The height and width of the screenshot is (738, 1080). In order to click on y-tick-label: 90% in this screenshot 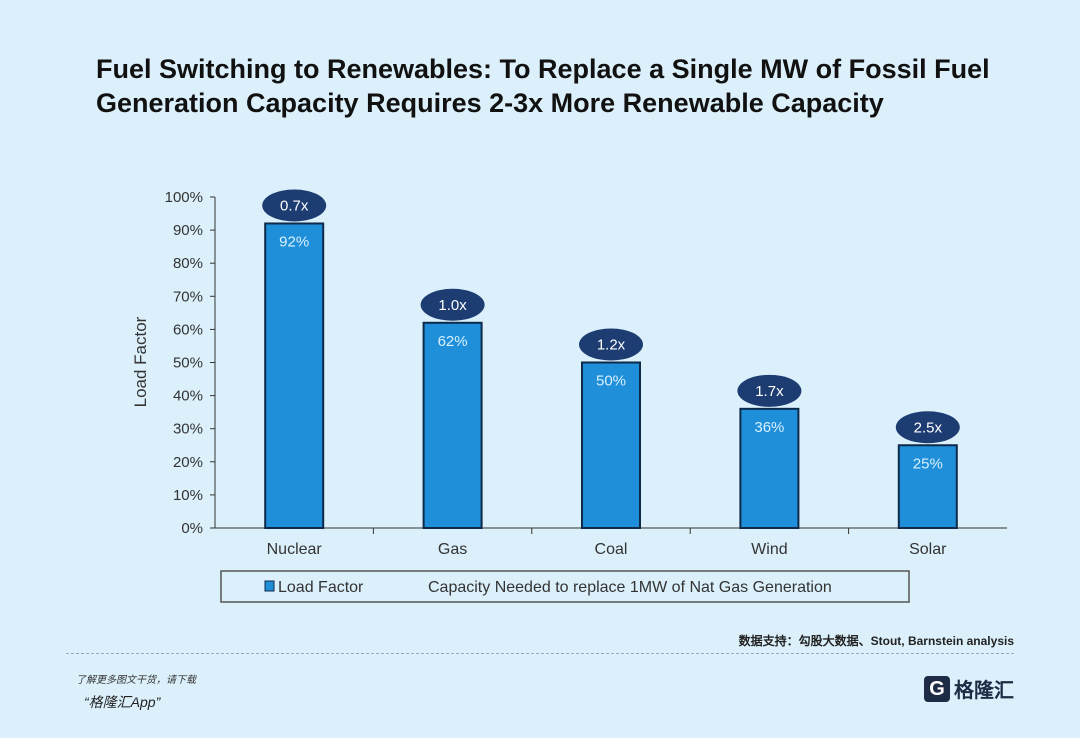, I will do `click(188, 230)`.